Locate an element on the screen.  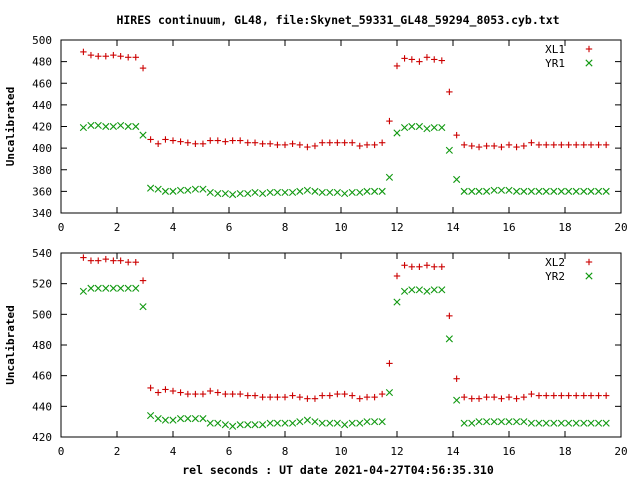
series-yr1 is located at coordinates (344, 160).